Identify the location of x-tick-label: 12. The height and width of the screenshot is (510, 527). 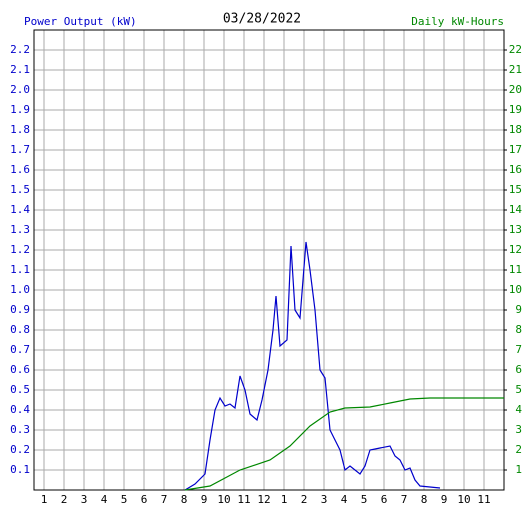
(263, 499).